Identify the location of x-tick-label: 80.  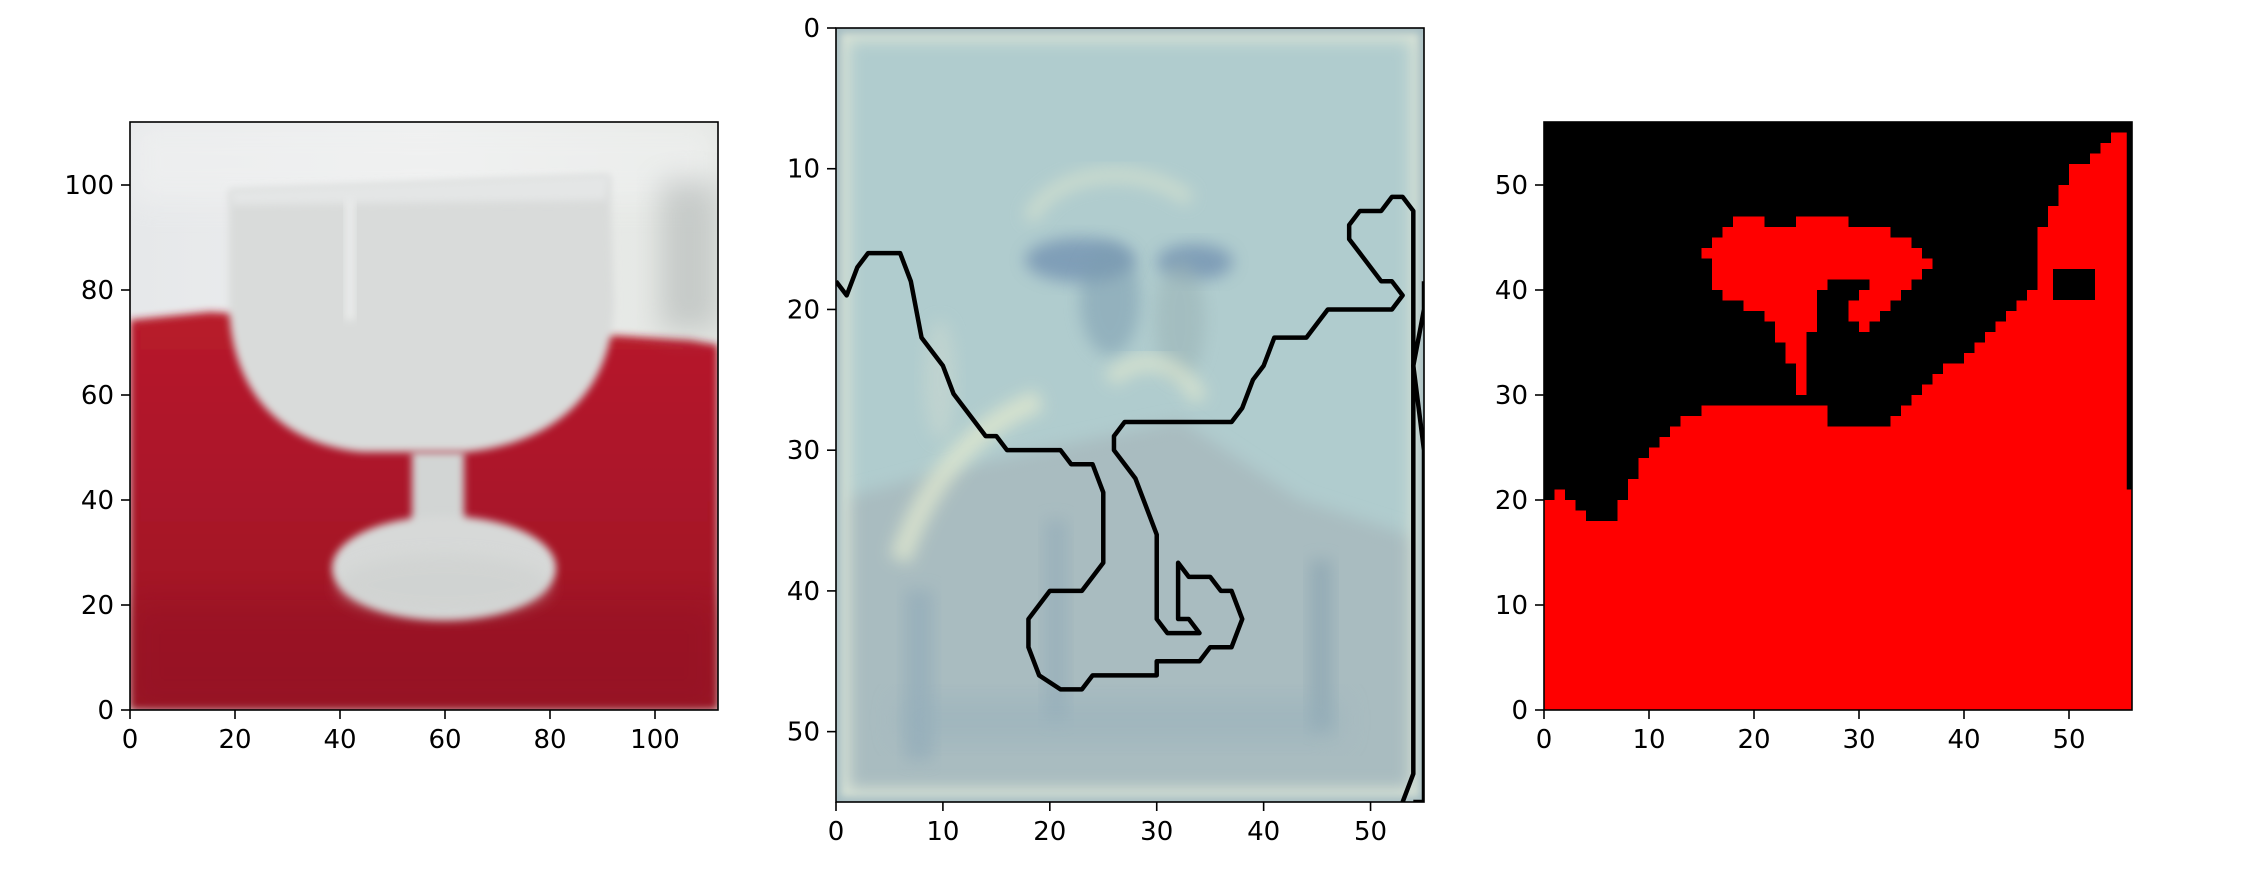
(549, 740).